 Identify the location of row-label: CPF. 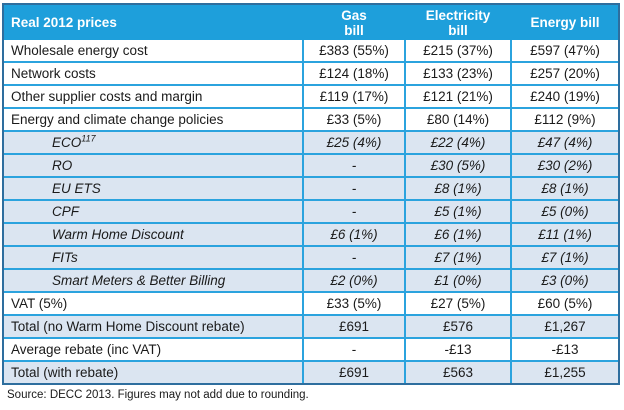
(153, 211).